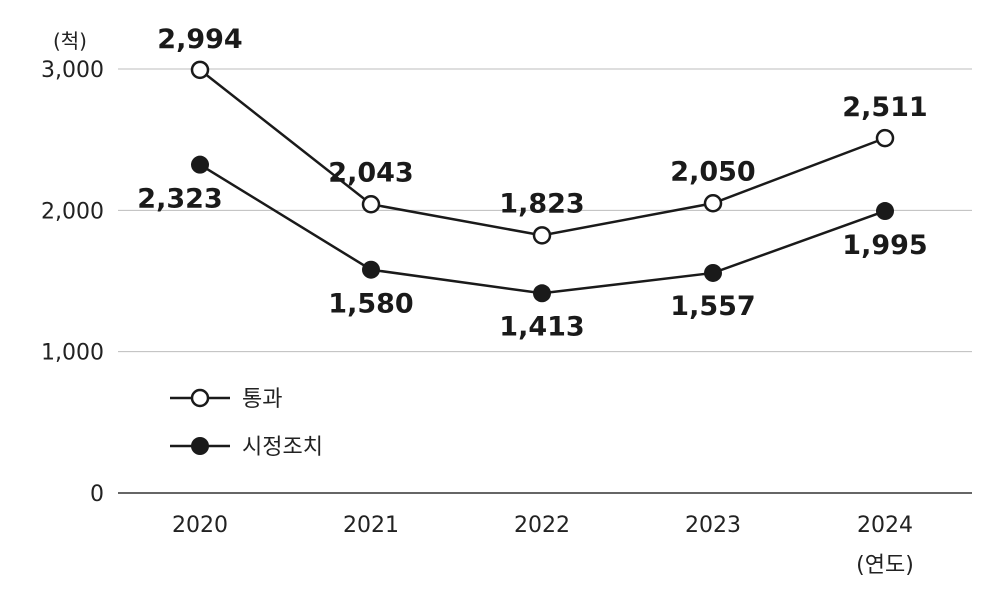 The width and height of the screenshot is (1000, 598). What do you see at coordinates (282, 447) in the screenshot?
I see `legend-label-corrective: 시정조치` at bounding box center [282, 447].